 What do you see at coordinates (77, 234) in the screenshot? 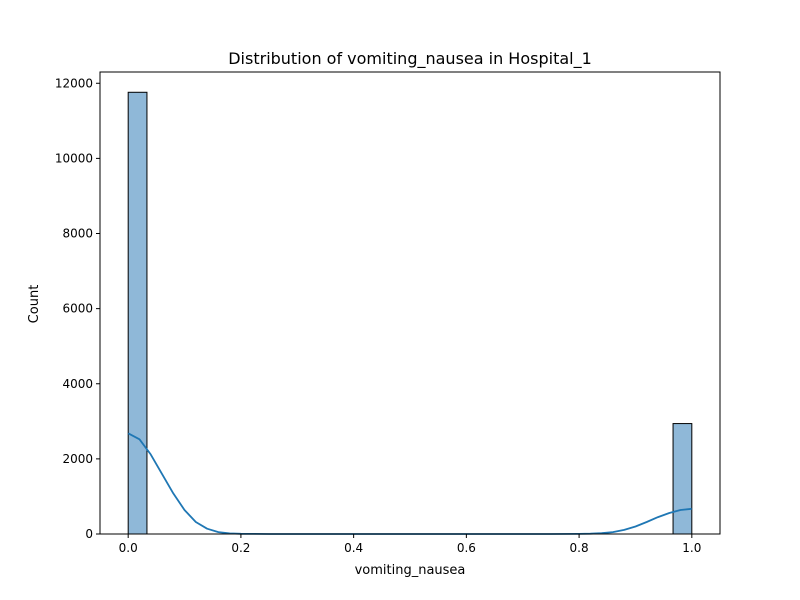
I see `y-tick-label: 8000` at bounding box center [77, 234].